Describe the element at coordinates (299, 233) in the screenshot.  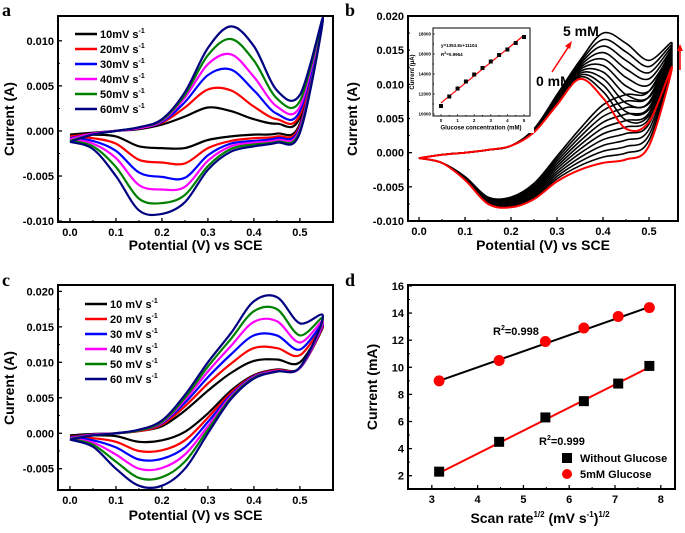
I see `panel-a-xtick-label: 0.5` at that location.